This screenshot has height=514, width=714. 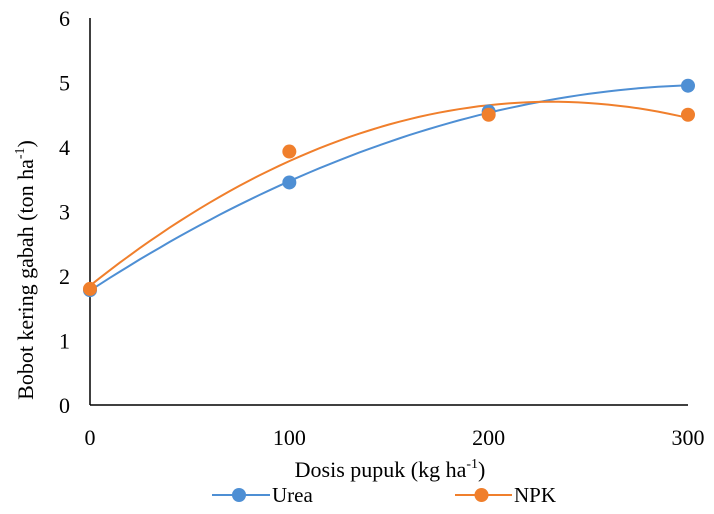 I want to click on legend-marker-urea, so click(x=239, y=495).